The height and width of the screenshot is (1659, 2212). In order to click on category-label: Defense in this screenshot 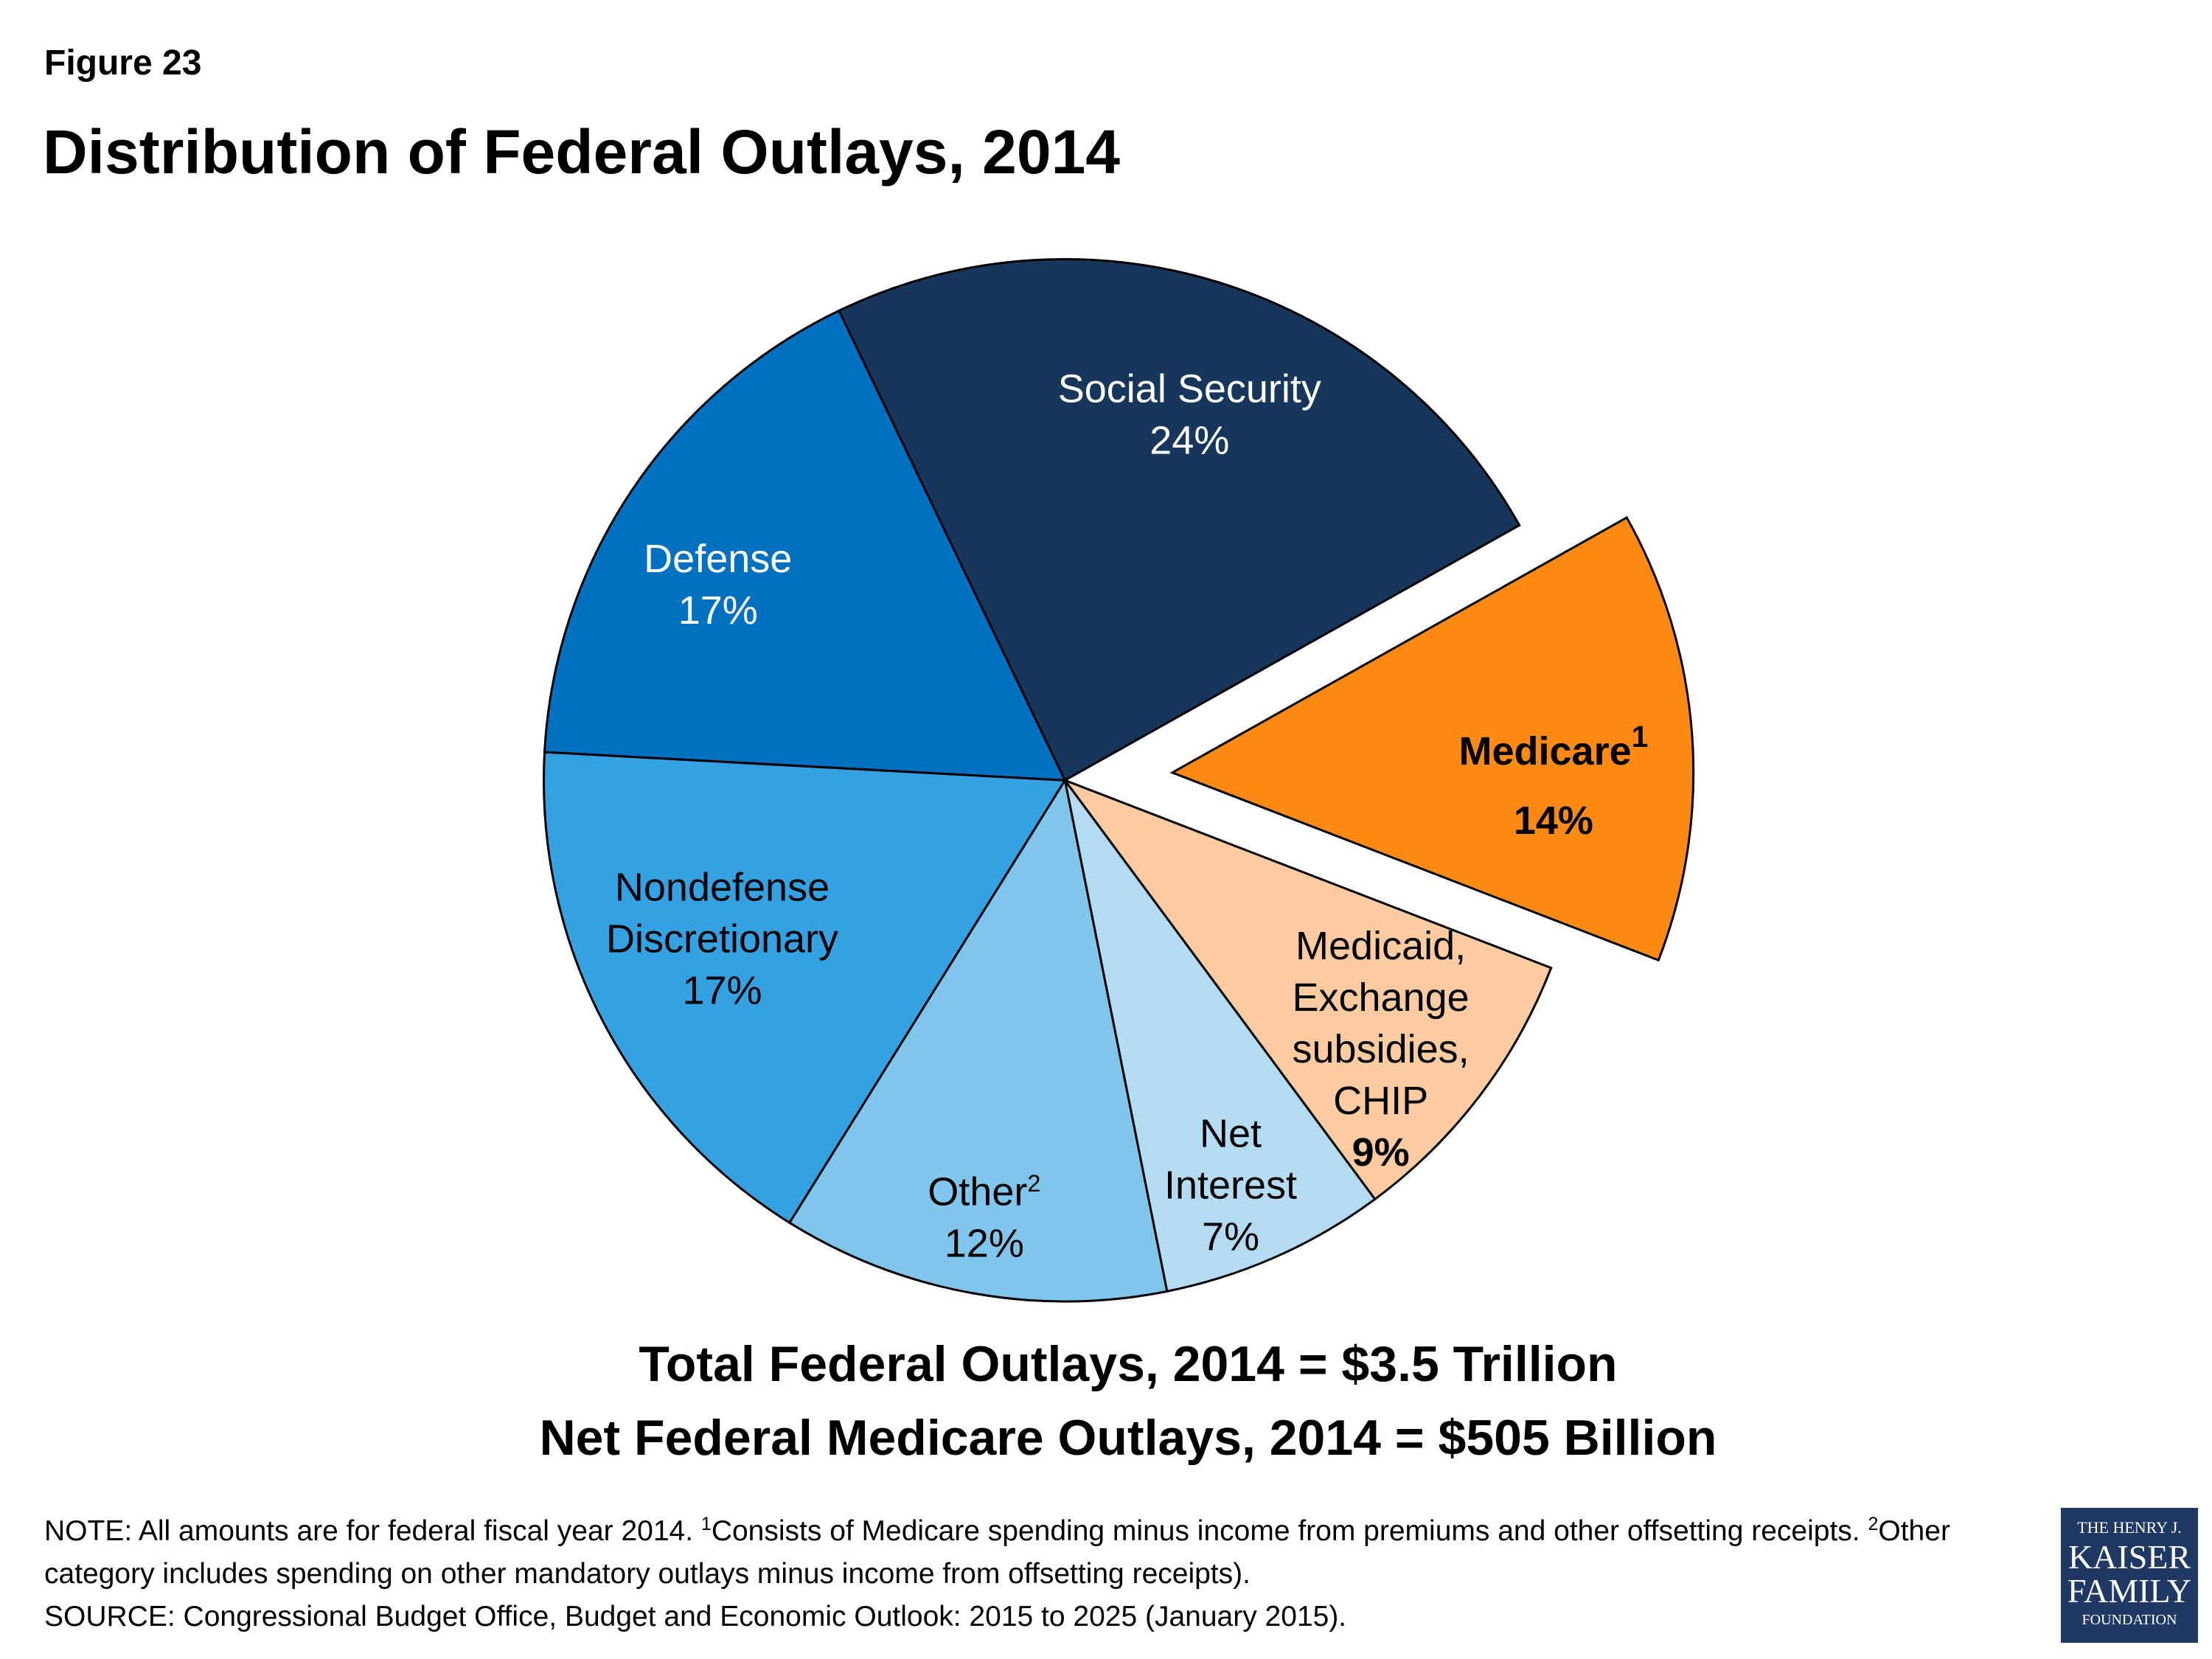, I will do `click(718, 559)`.